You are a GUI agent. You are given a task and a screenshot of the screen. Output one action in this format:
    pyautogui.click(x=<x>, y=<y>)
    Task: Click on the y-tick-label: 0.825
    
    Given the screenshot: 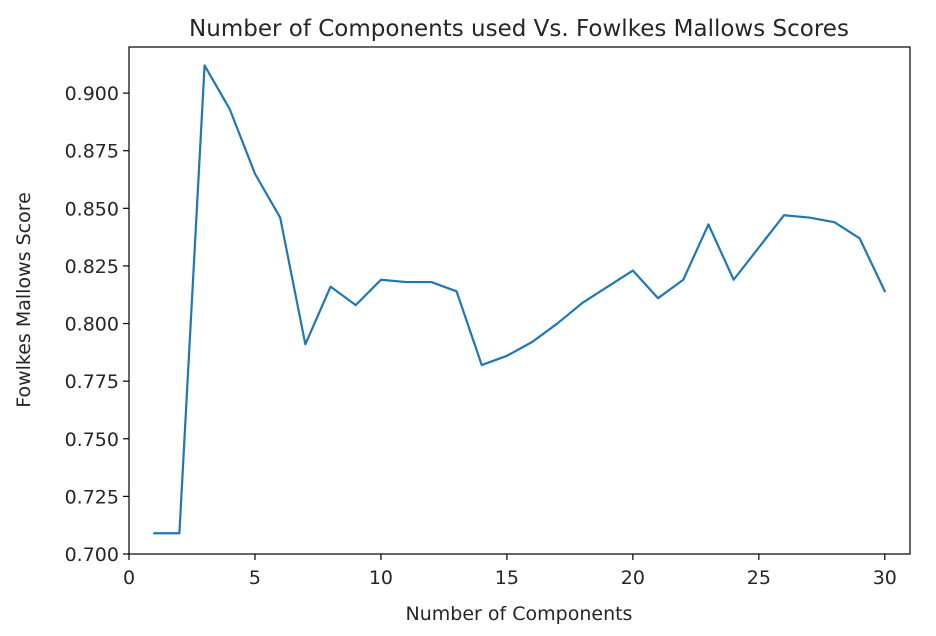 What is the action you would take?
    pyautogui.click(x=92, y=267)
    